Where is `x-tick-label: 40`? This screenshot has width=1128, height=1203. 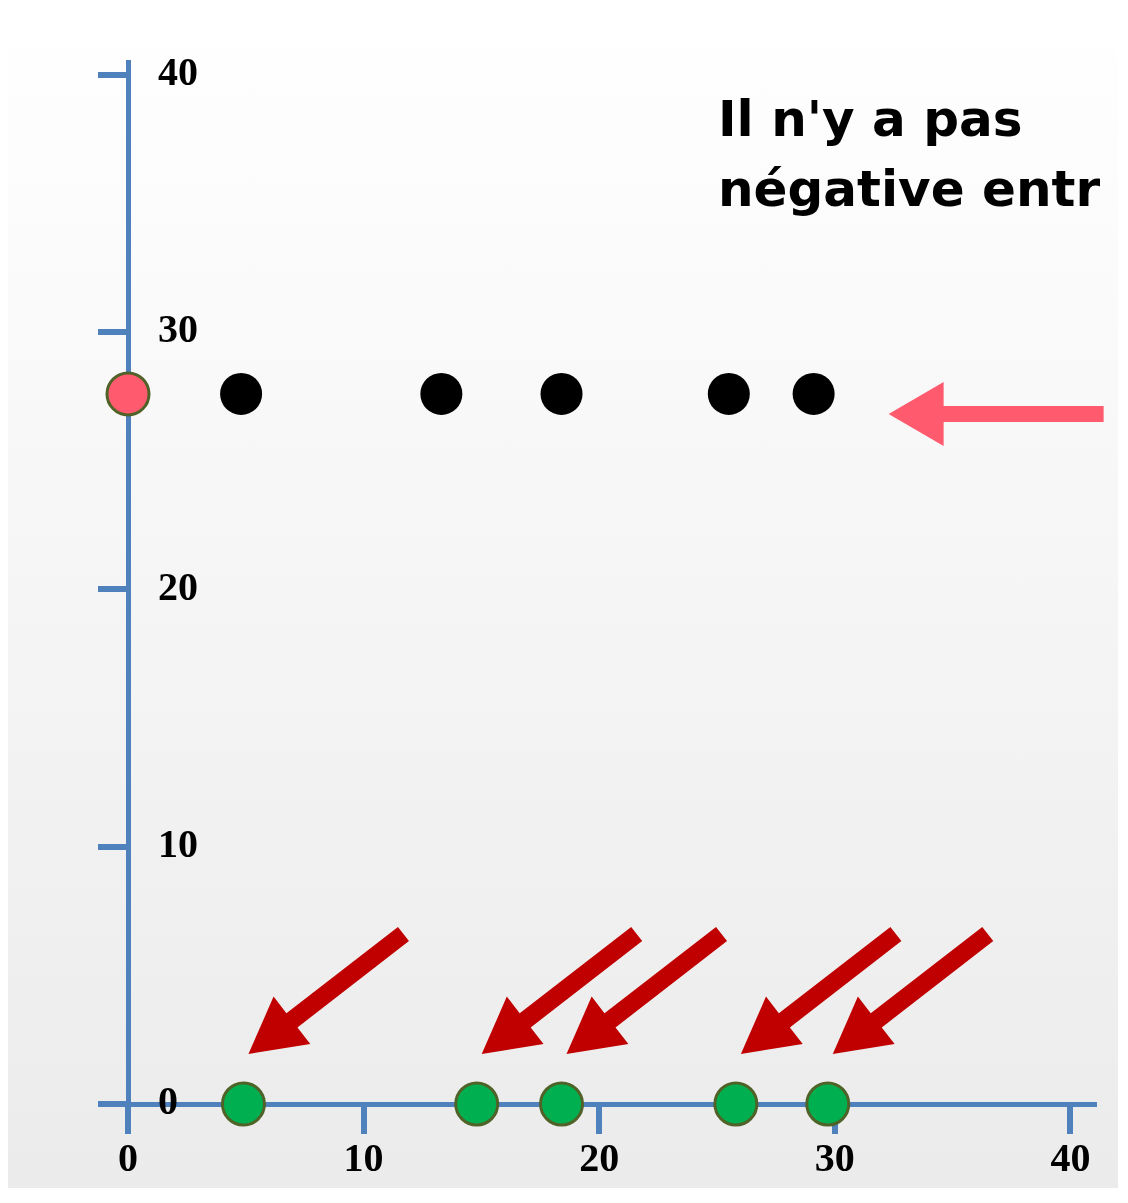 x-tick-label: 40 is located at coordinates (1070, 1158).